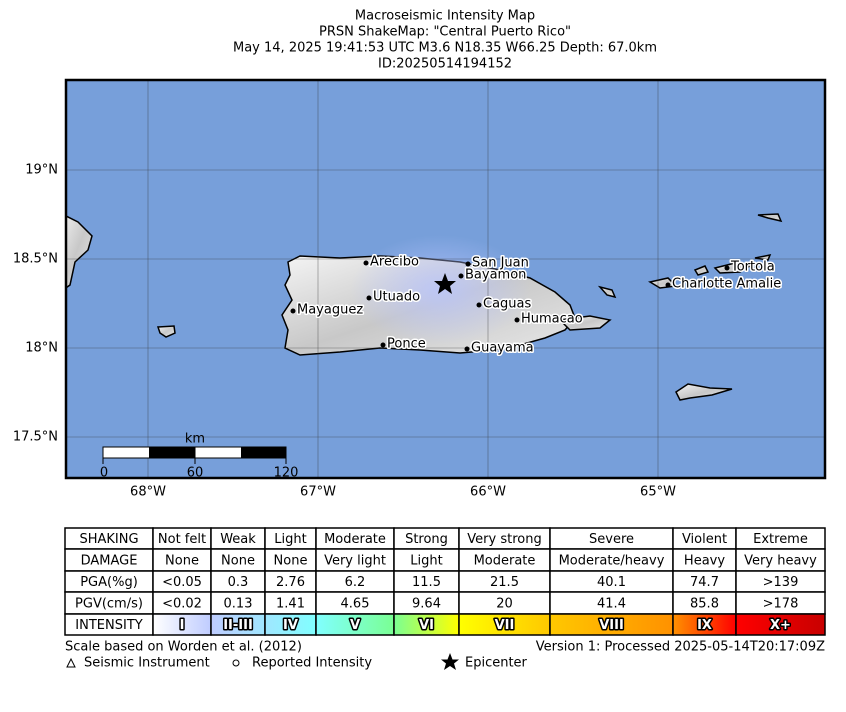 This screenshot has width=846, height=712. What do you see at coordinates (183, 647) in the screenshot?
I see `scale-note: Scale based on Worden et al. (2012)` at bounding box center [183, 647].